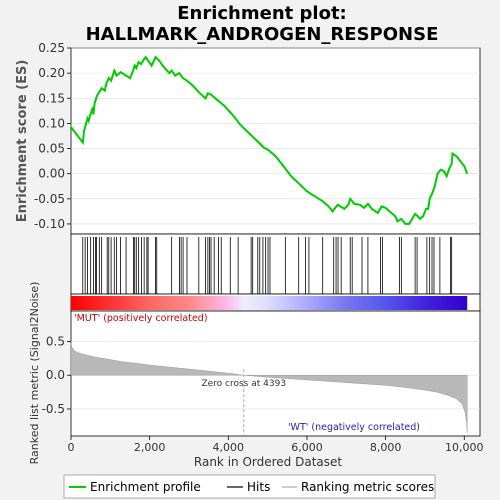 This screenshot has height=500, width=500. I want to click on es-tick-label: 0.05, so click(51, 149).